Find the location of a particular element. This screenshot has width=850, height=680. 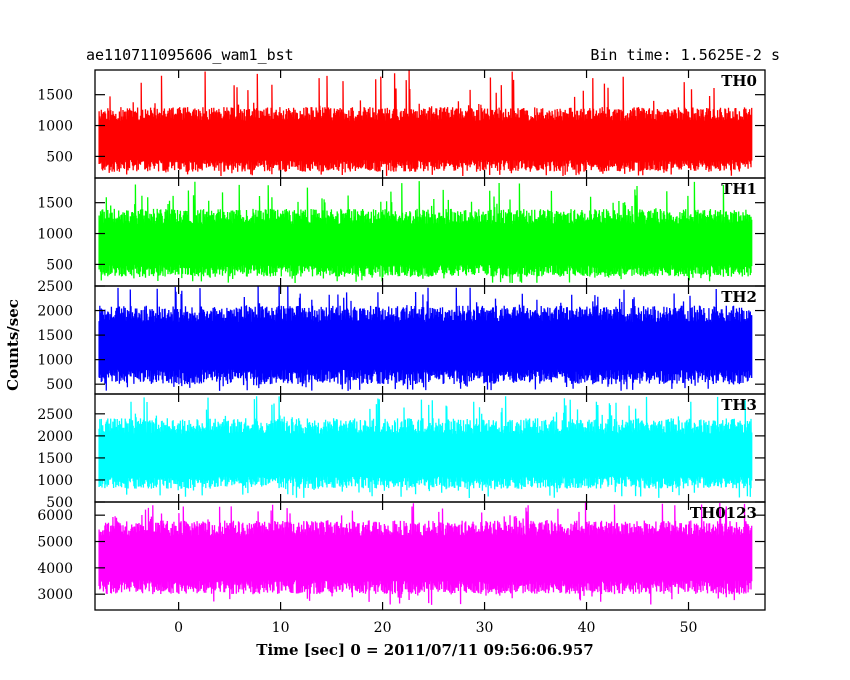

y-tick-label: 5000 is located at coordinates (55, 543).